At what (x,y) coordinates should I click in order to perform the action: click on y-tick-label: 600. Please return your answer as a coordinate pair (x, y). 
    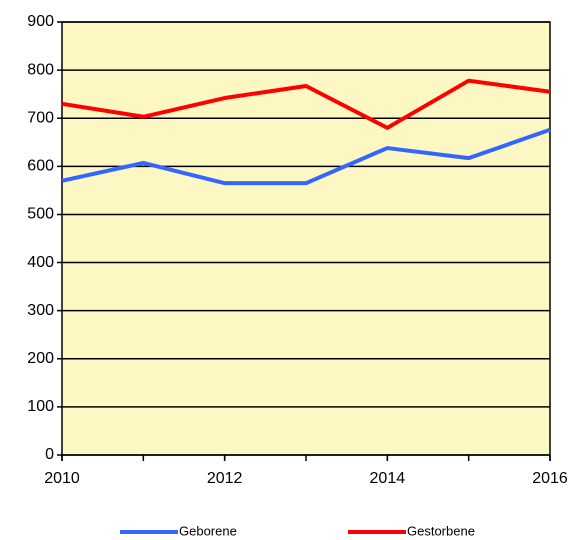
    Looking at the image, I should click on (40, 166).